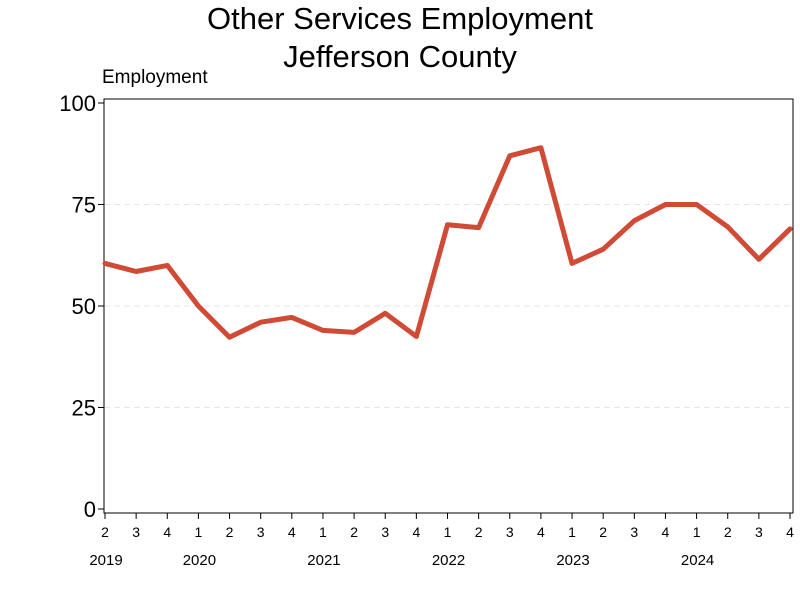  Describe the element at coordinates (400, 18) in the screenshot. I see `chart-title: Other Services Employment` at that location.